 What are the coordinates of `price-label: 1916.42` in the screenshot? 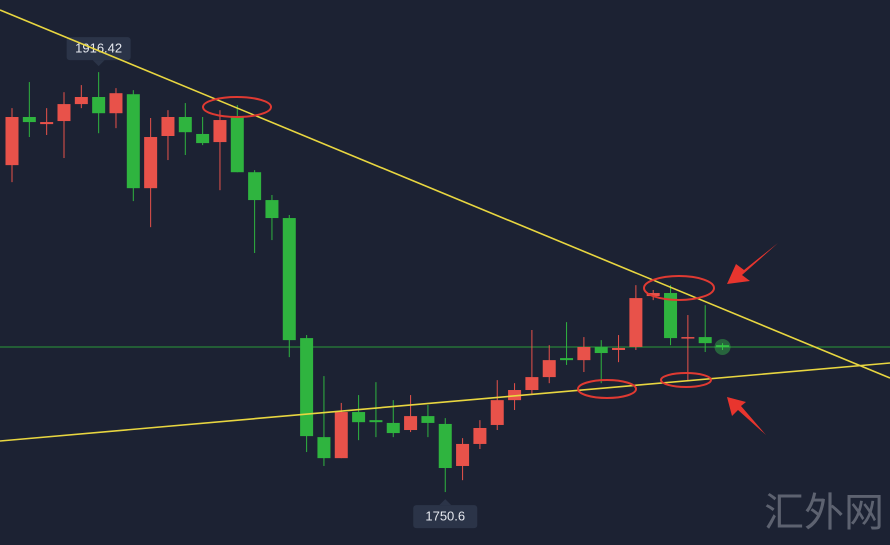 It's located at (98, 48).